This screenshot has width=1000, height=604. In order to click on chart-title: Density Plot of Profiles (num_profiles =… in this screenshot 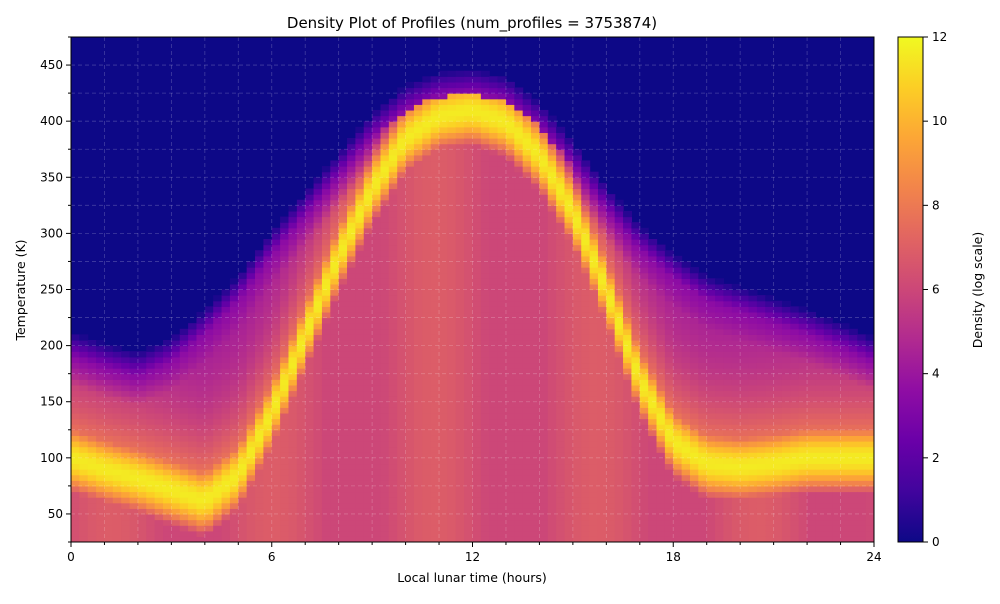, I will do `click(472, 23)`.